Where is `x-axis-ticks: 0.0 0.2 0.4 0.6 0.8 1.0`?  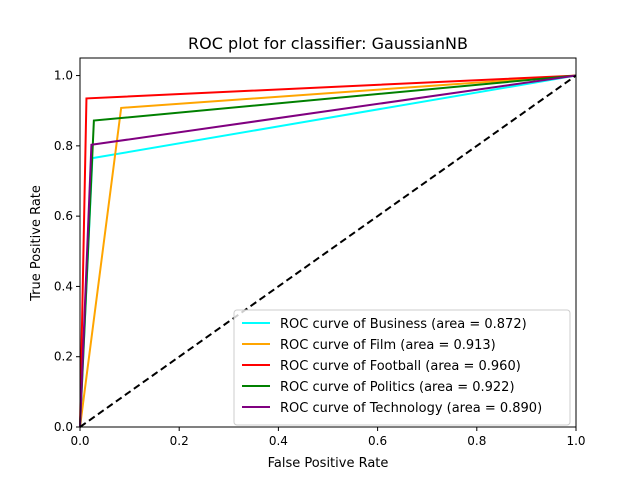
x-axis-ticks: 0.0 0.2 0.4 0.6 0.8 1.0 is located at coordinates (328, 437).